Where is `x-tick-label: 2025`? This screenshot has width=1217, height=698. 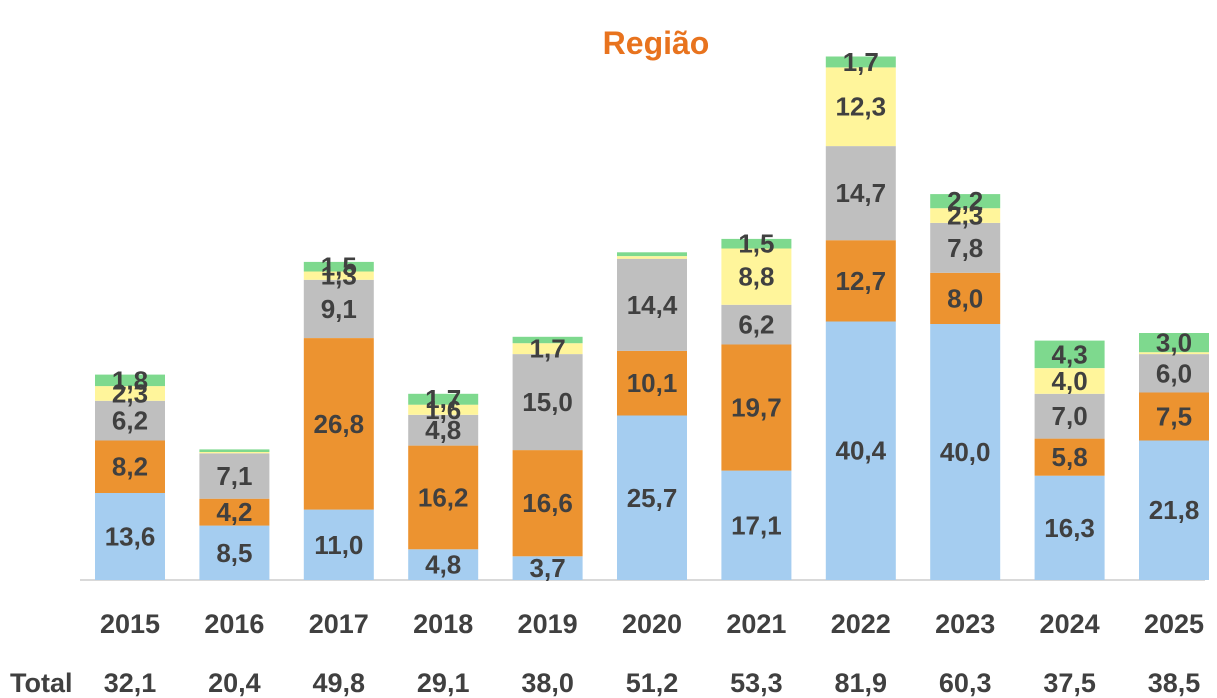
x-tick-label: 2025 is located at coordinates (1174, 624).